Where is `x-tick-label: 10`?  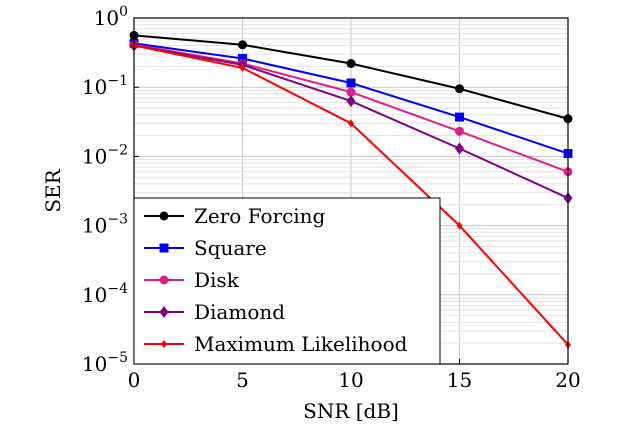 x-tick-label: 10 is located at coordinates (350, 380).